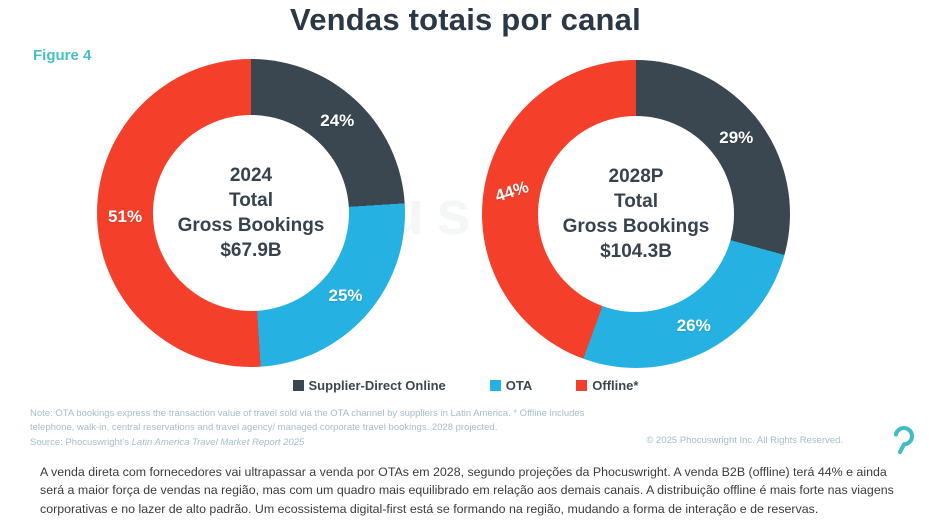  I want to click on legend-swatch-supplier-direct, so click(298, 385).